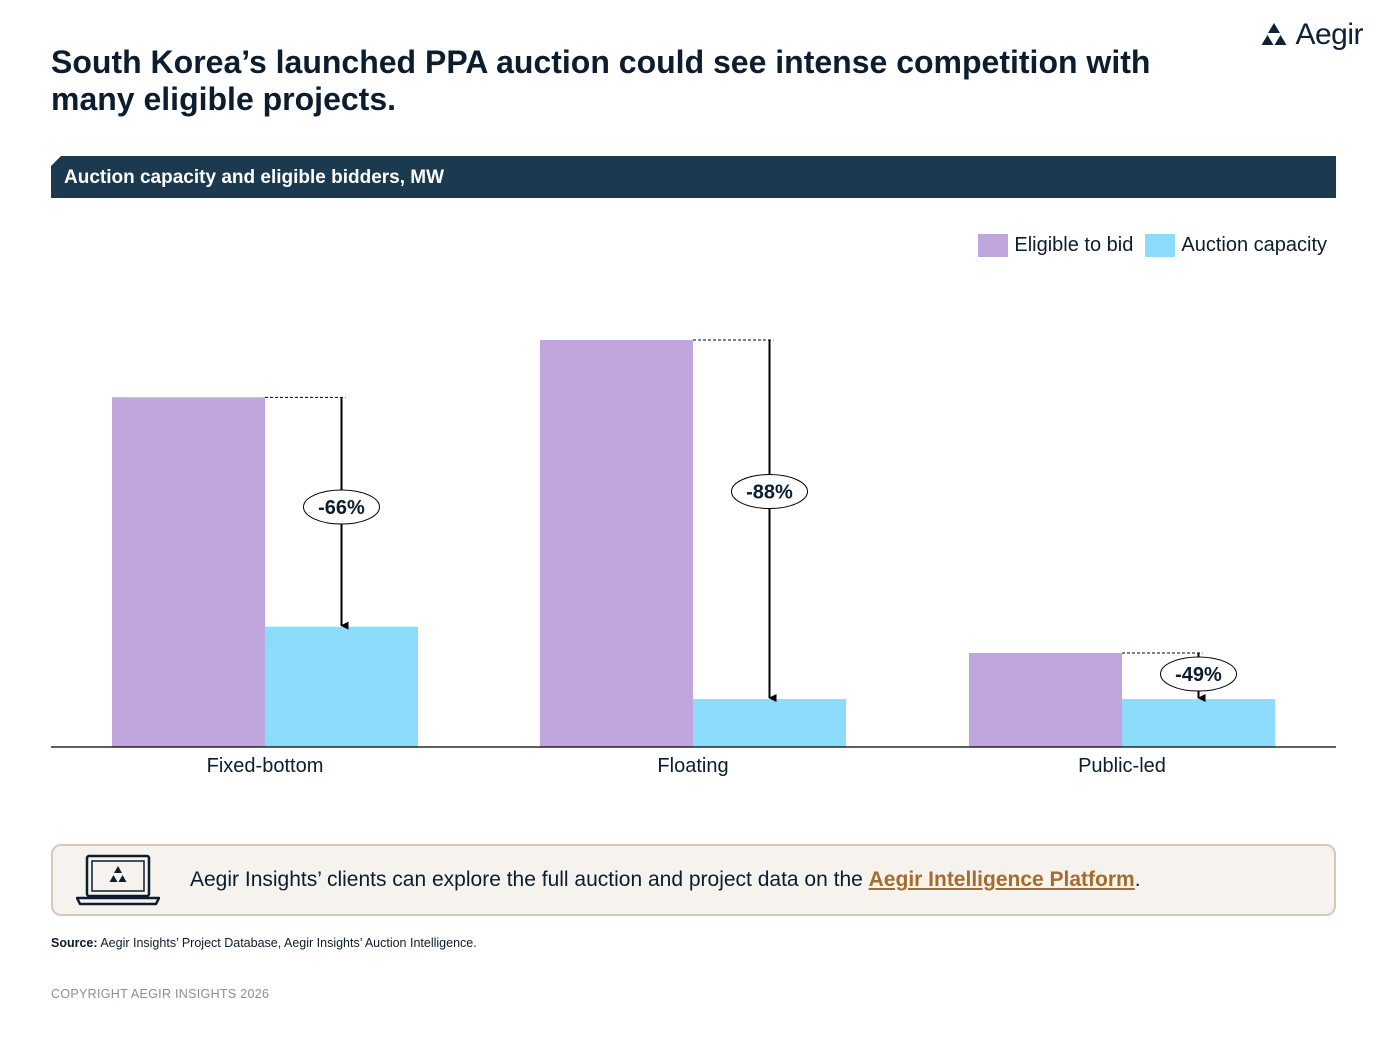  What do you see at coordinates (692, 766) in the screenshot?
I see `x-tick-label-1: Floating` at bounding box center [692, 766].